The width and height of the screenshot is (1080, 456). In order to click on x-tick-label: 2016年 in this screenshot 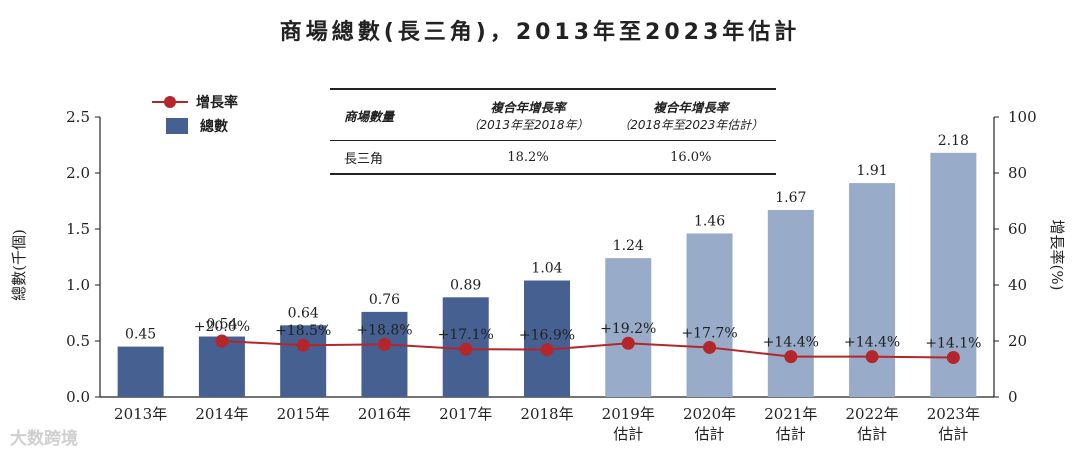, I will do `click(384, 414)`.